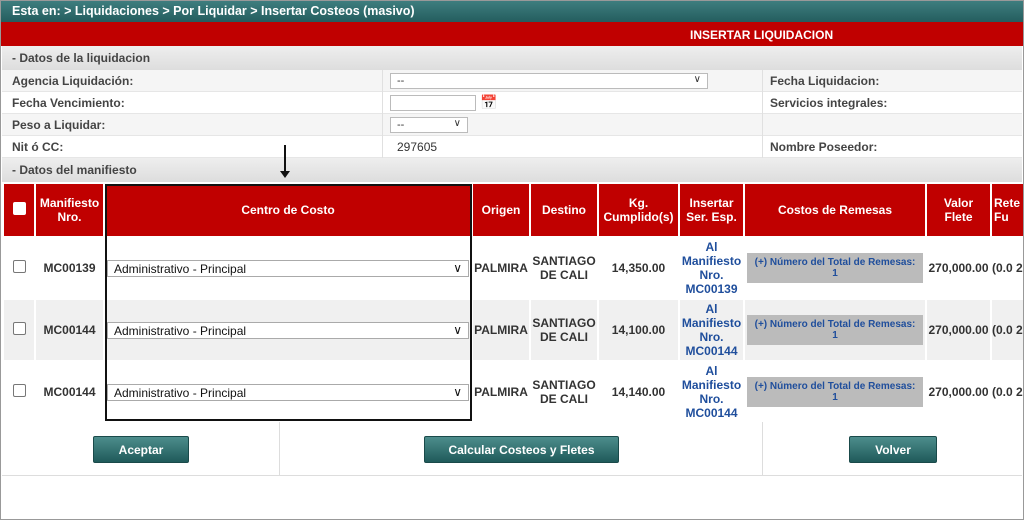 The width and height of the screenshot is (1024, 520). Describe the element at coordinates (433, 103) in the screenshot. I see `fecha-vencimiento-input` at that location.